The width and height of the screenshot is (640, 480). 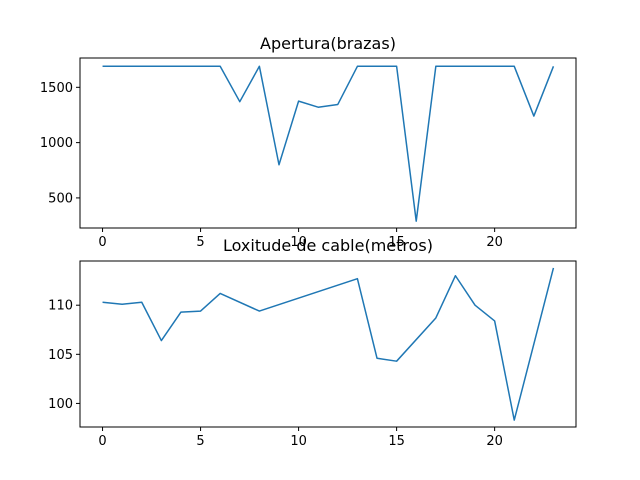 I want to click on chart-title: Apertura(brazas), so click(x=328, y=43).